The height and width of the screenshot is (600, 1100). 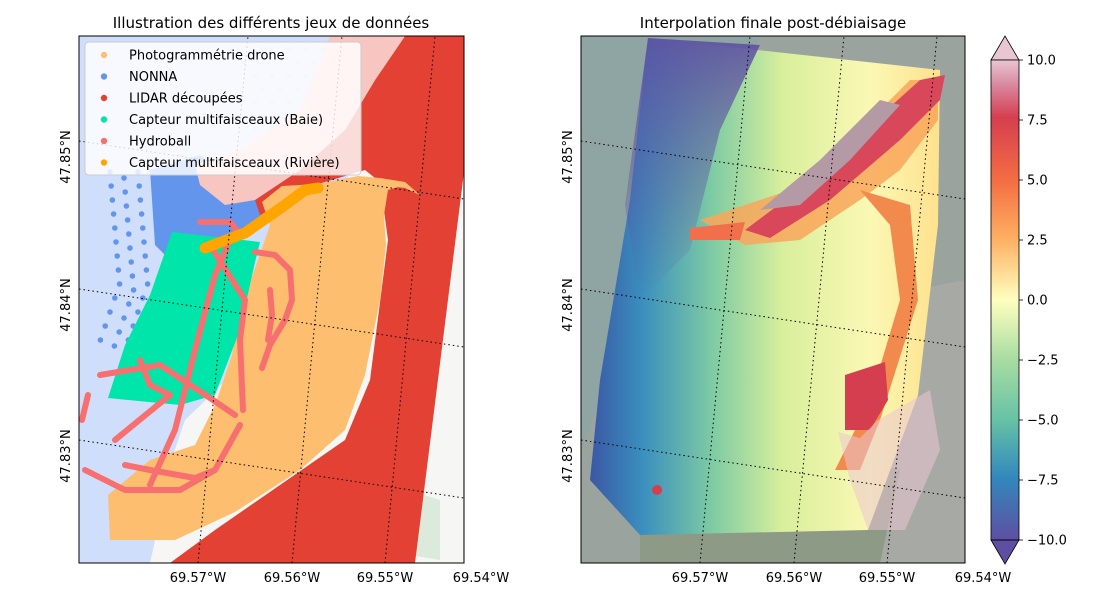 I want to click on mound-feature, so click(x=657, y=490).